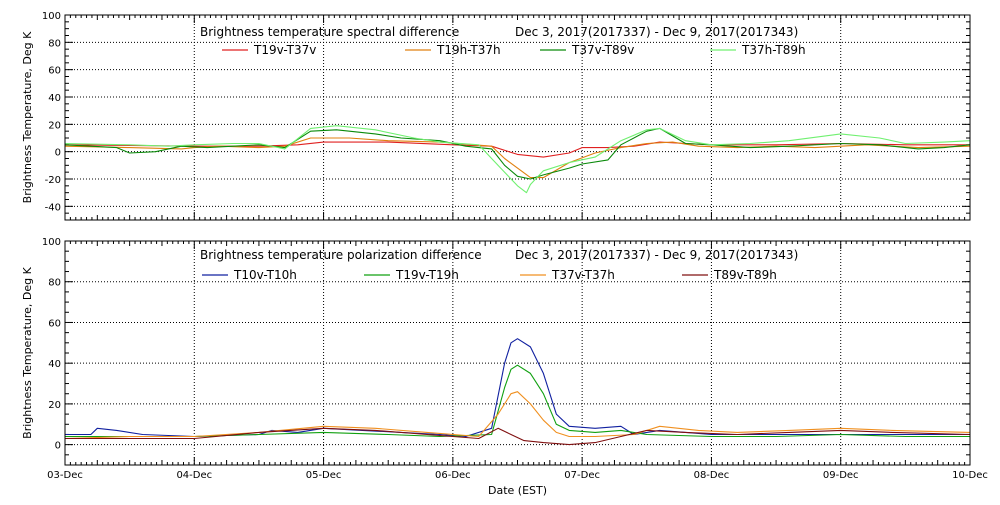  What do you see at coordinates (841, 475) in the screenshot?
I see `x-tick-label: 09-Dec` at bounding box center [841, 475].